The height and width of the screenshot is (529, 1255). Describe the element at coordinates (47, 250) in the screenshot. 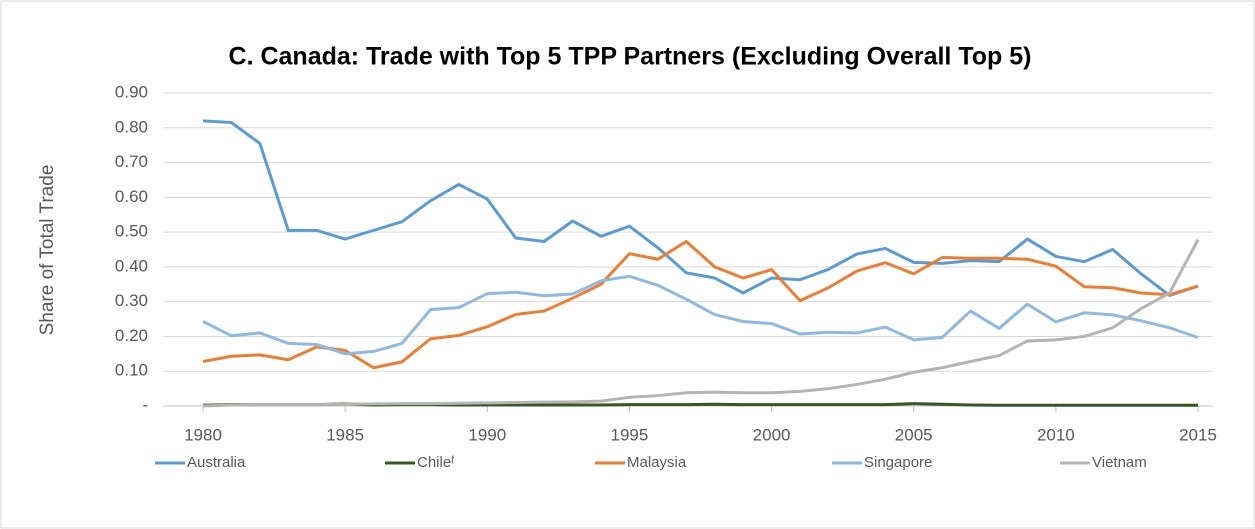

I see `y-axis-label: Share of Total Trade` at that location.